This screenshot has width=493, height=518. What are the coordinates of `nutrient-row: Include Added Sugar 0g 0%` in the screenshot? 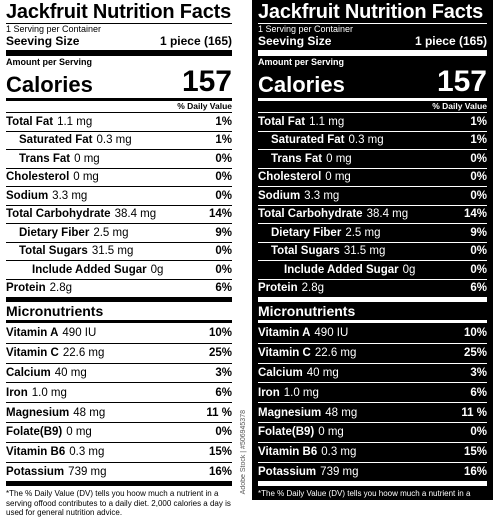 It's located at (119, 269).